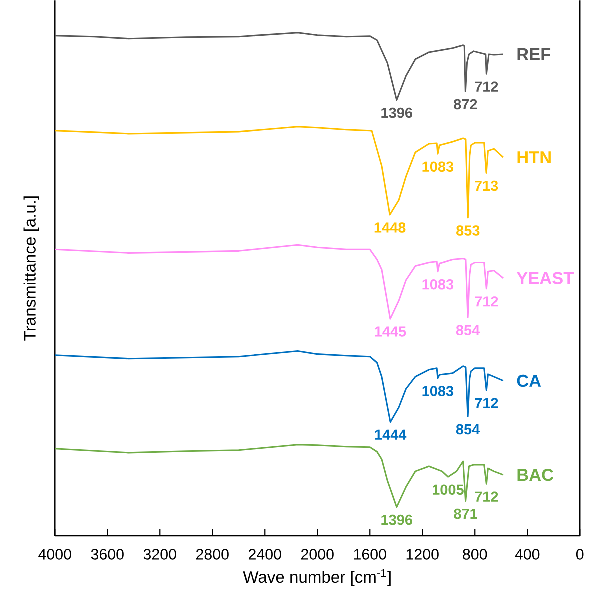  I want to click on annotation: 1444, so click(391, 435).